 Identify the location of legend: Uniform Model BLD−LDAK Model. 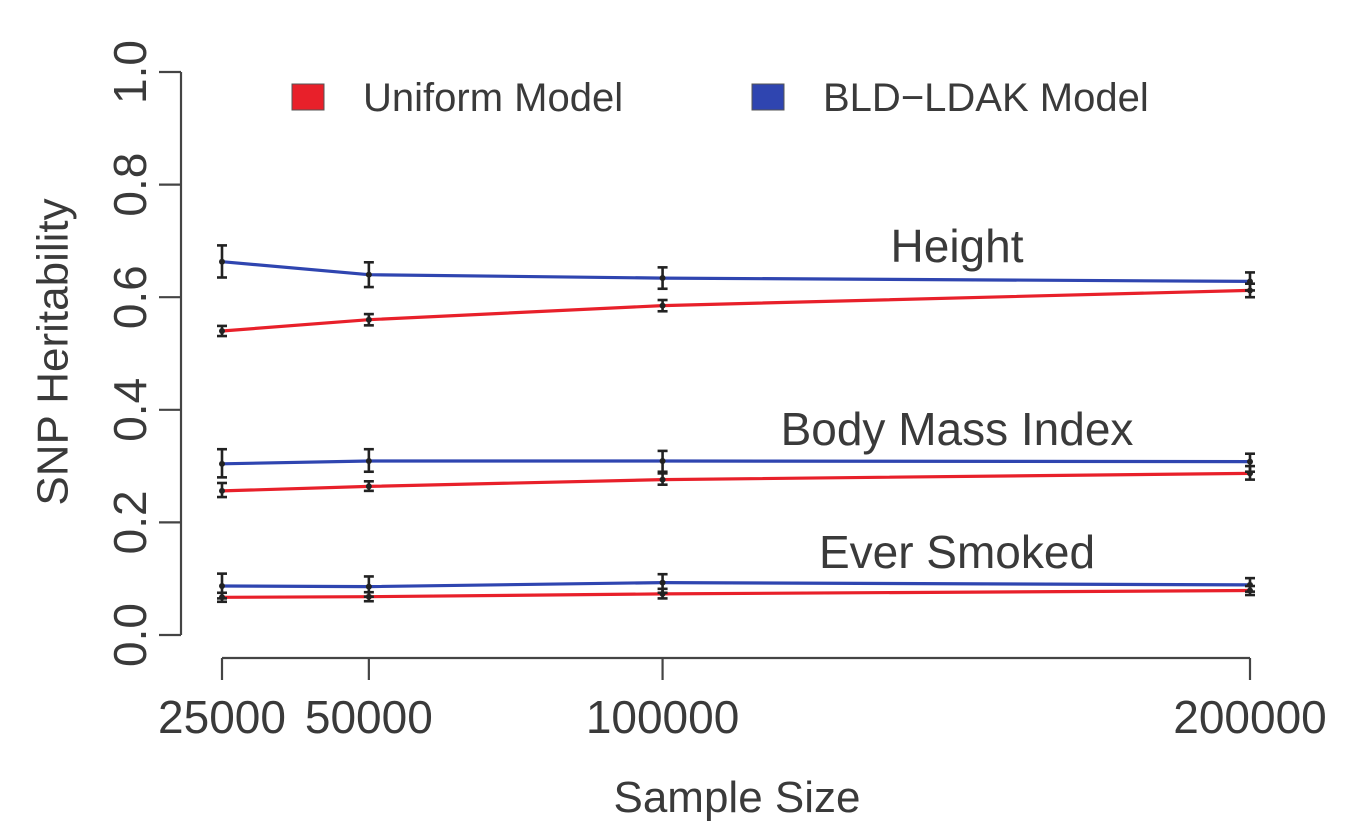
(720, 98).